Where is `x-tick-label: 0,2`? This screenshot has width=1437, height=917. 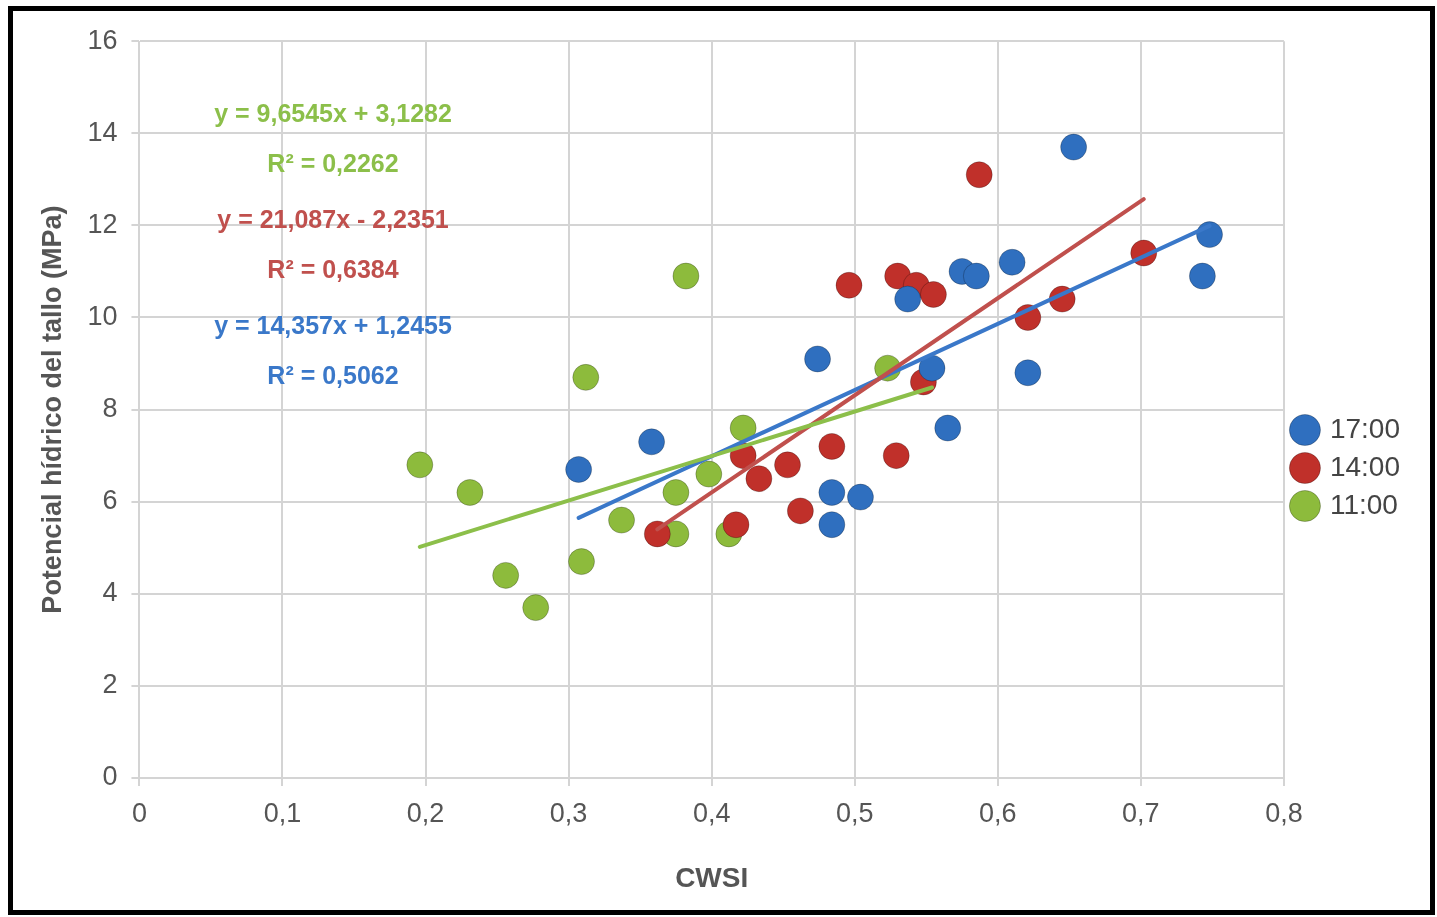 x-tick-label: 0,2 is located at coordinates (425, 812).